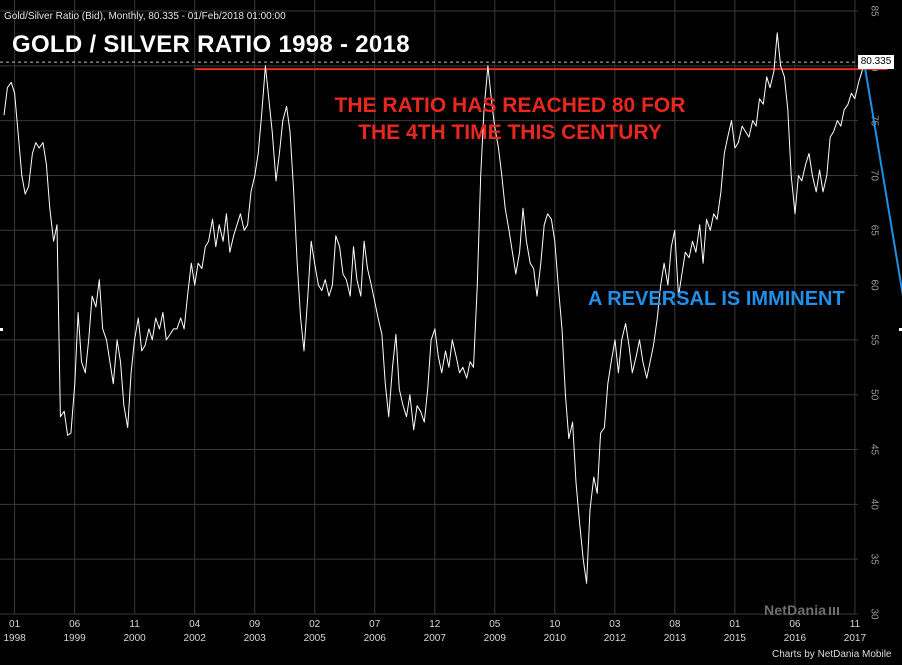  I want to click on x-tick-year: 1999, so click(75, 638).